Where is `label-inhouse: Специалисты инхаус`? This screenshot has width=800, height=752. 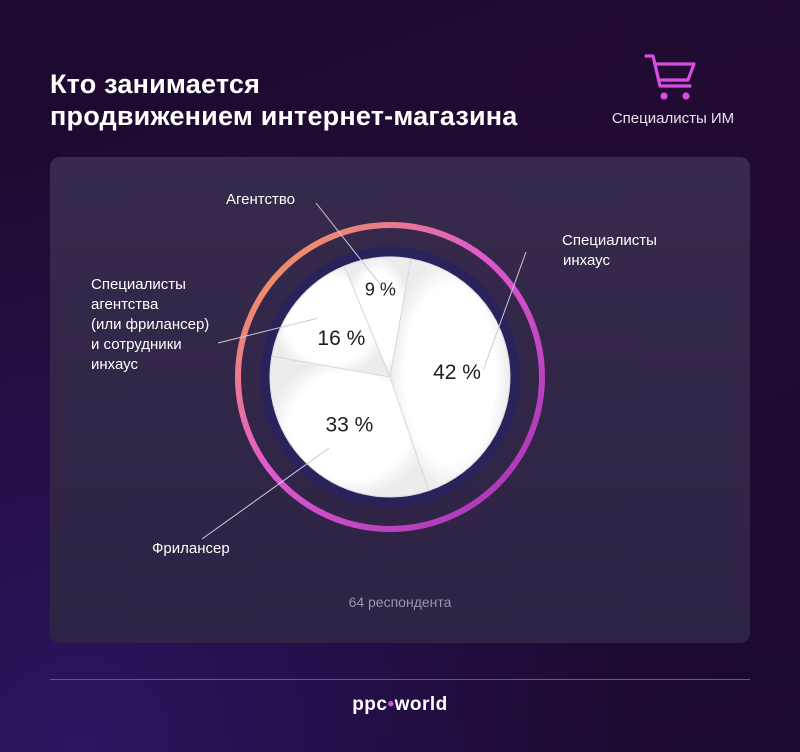
label-inhouse: Специалисты инхаус is located at coordinates (609, 251).